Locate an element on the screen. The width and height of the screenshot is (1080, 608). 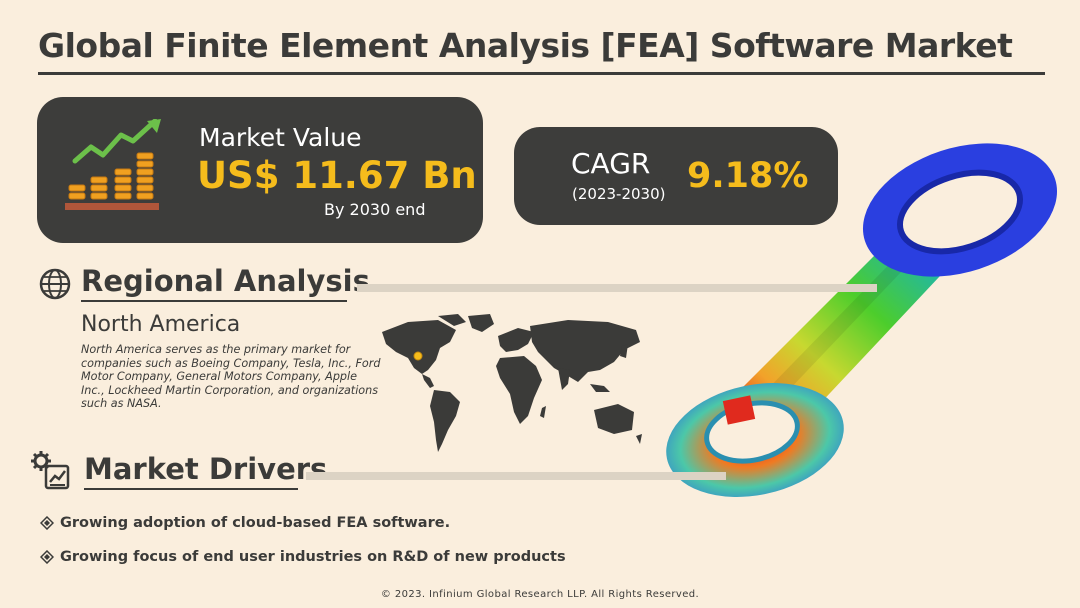
market-value-note: By 2030 end is located at coordinates (375, 209).